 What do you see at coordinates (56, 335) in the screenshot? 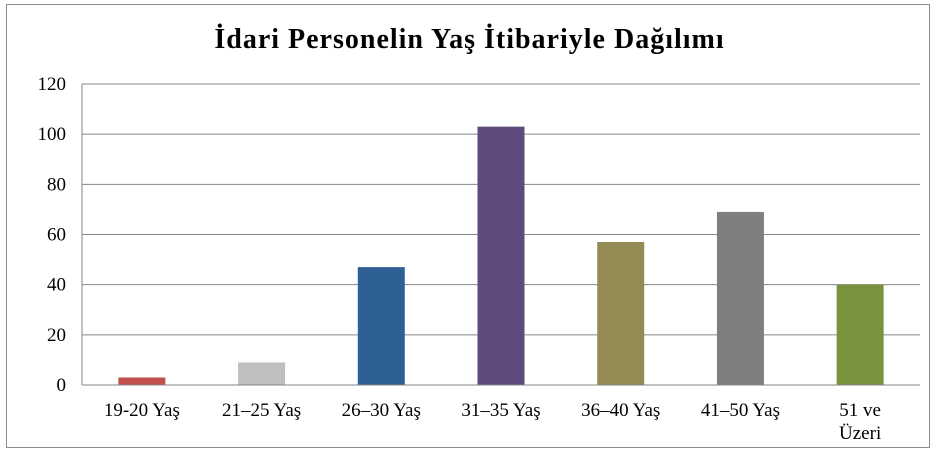
I see `y-tick-label: 20` at bounding box center [56, 335].